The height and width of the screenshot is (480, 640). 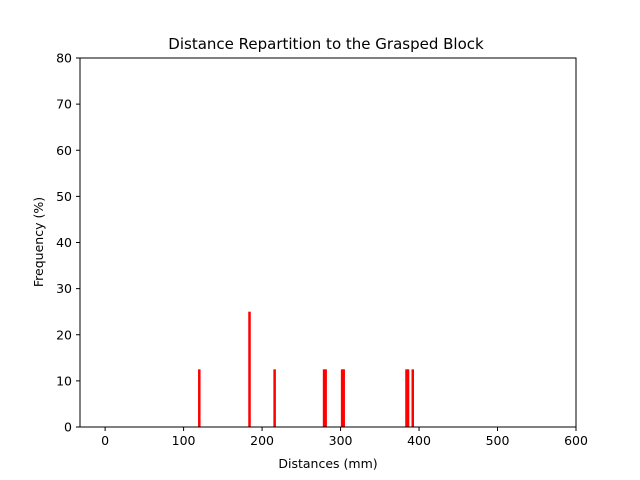 What do you see at coordinates (419, 440) in the screenshot?
I see `x-tick-label: 400` at bounding box center [419, 440].